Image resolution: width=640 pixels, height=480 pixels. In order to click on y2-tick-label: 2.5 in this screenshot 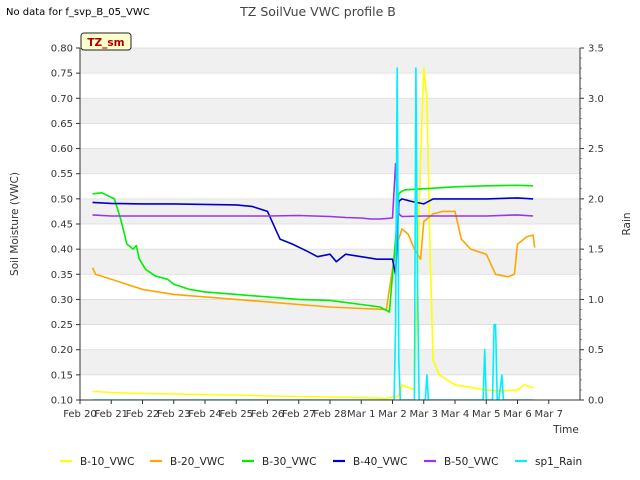, I will do `click(596, 149)`.